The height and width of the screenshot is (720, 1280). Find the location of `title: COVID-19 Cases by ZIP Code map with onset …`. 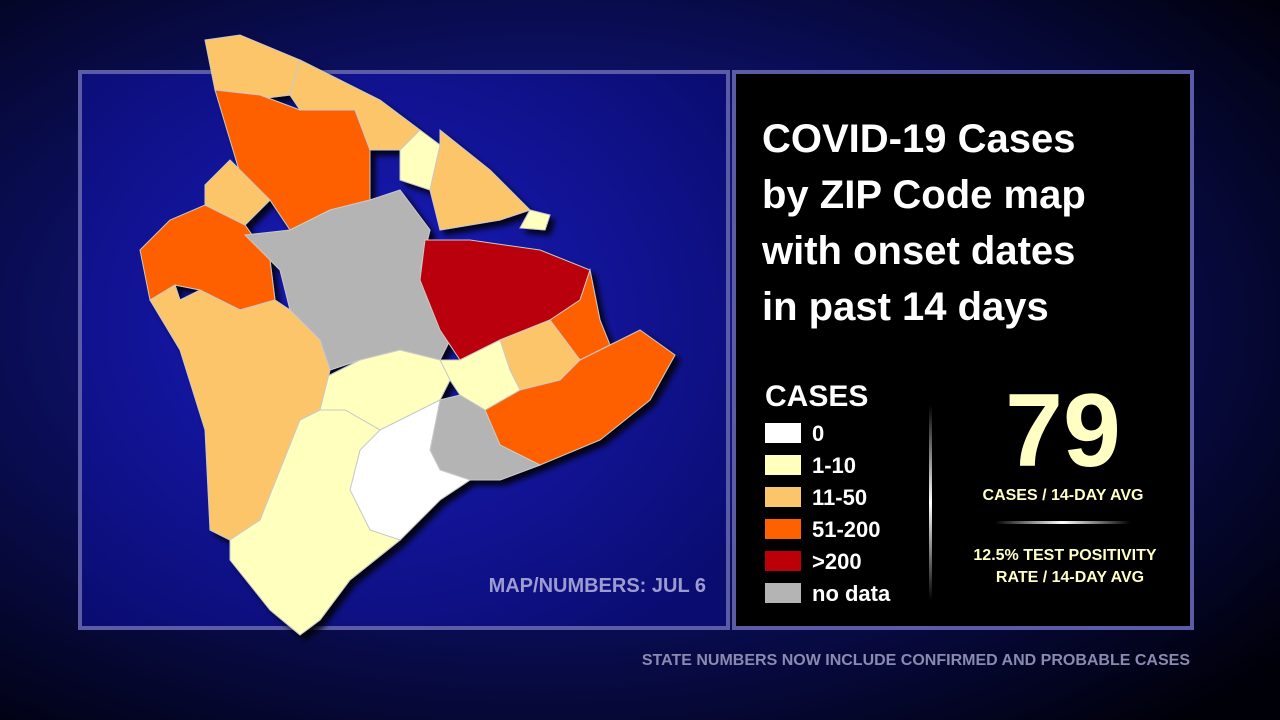

title: COVID-19 Cases by ZIP Code map with onset … is located at coordinates (923, 223).